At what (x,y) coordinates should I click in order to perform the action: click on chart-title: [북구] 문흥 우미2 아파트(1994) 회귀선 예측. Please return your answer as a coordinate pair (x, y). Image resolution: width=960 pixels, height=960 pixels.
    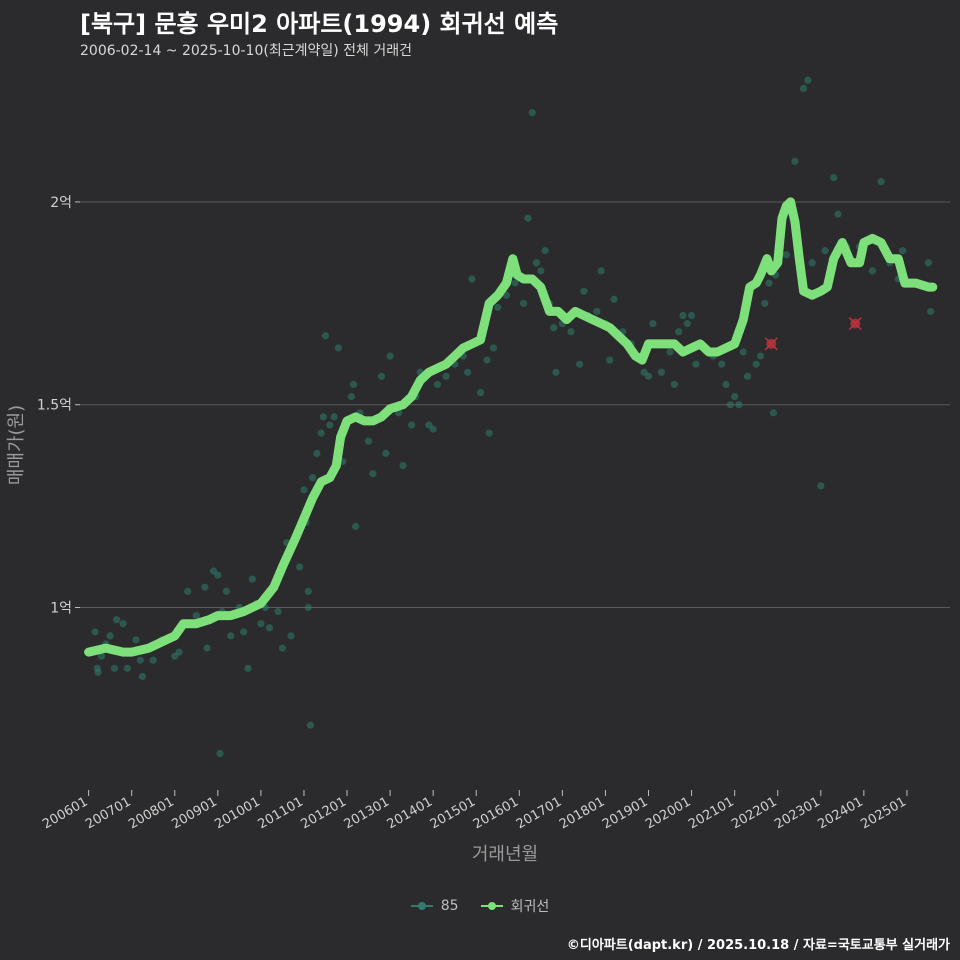
    Looking at the image, I should click on (319, 24).